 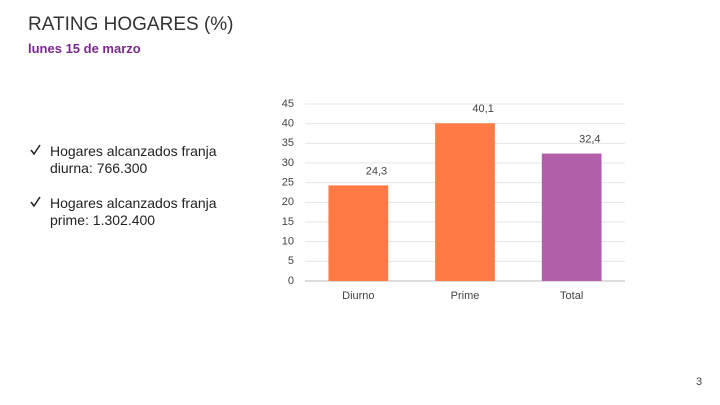 What do you see at coordinates (288, 104) in the screenshot?
I see `y-tick-label: 45` at bounding box center [288, 104].